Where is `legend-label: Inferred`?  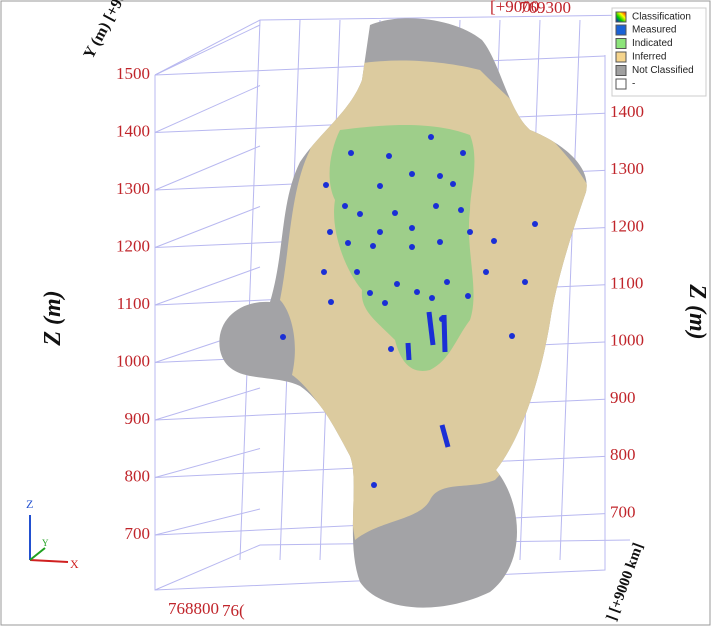
legend-label: Inferred is located at coordinates (649, 57).